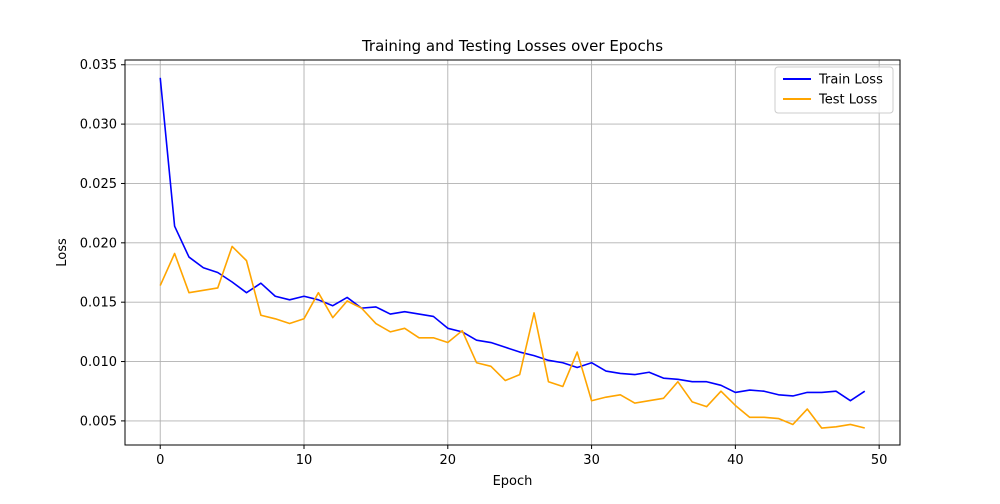 This screenshot has height=504, width=1000. I want to click on y-tick-label: 0.020, so click(98, 243).